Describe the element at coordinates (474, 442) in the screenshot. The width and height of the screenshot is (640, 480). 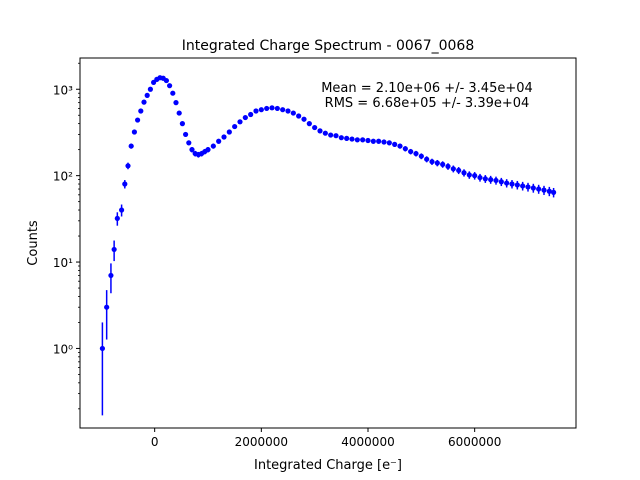
I see `x-tick-label: 6000000` at that location.